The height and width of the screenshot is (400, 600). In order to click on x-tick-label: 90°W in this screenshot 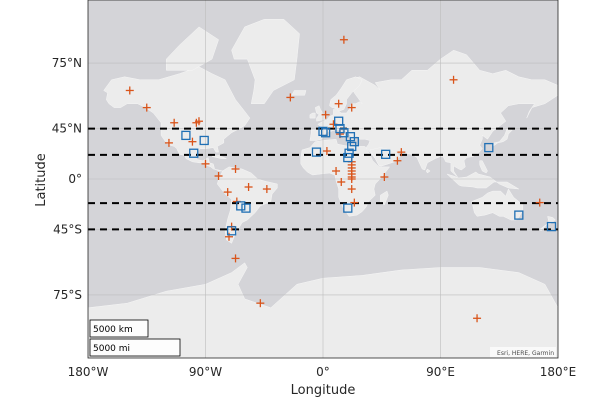, I will do `click(205, 372)`.